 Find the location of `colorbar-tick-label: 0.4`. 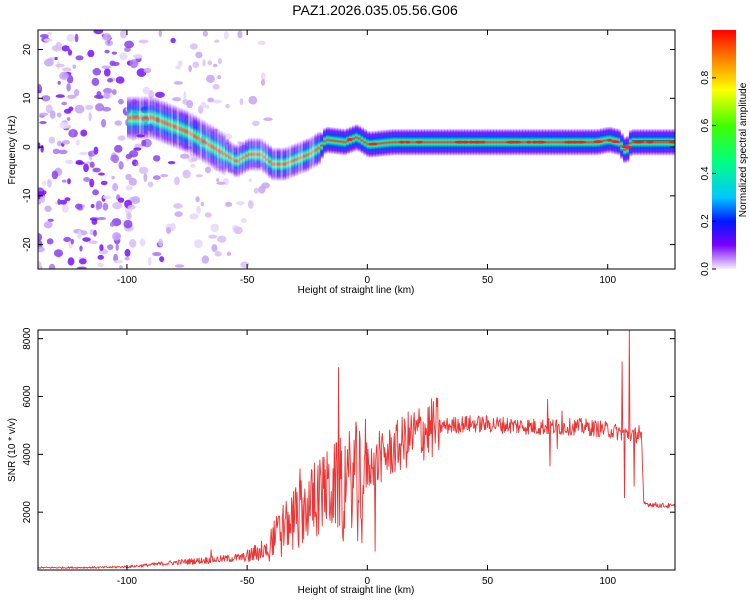

colorbar-tick-label: 0.4 is located at coordinates (705, 173).